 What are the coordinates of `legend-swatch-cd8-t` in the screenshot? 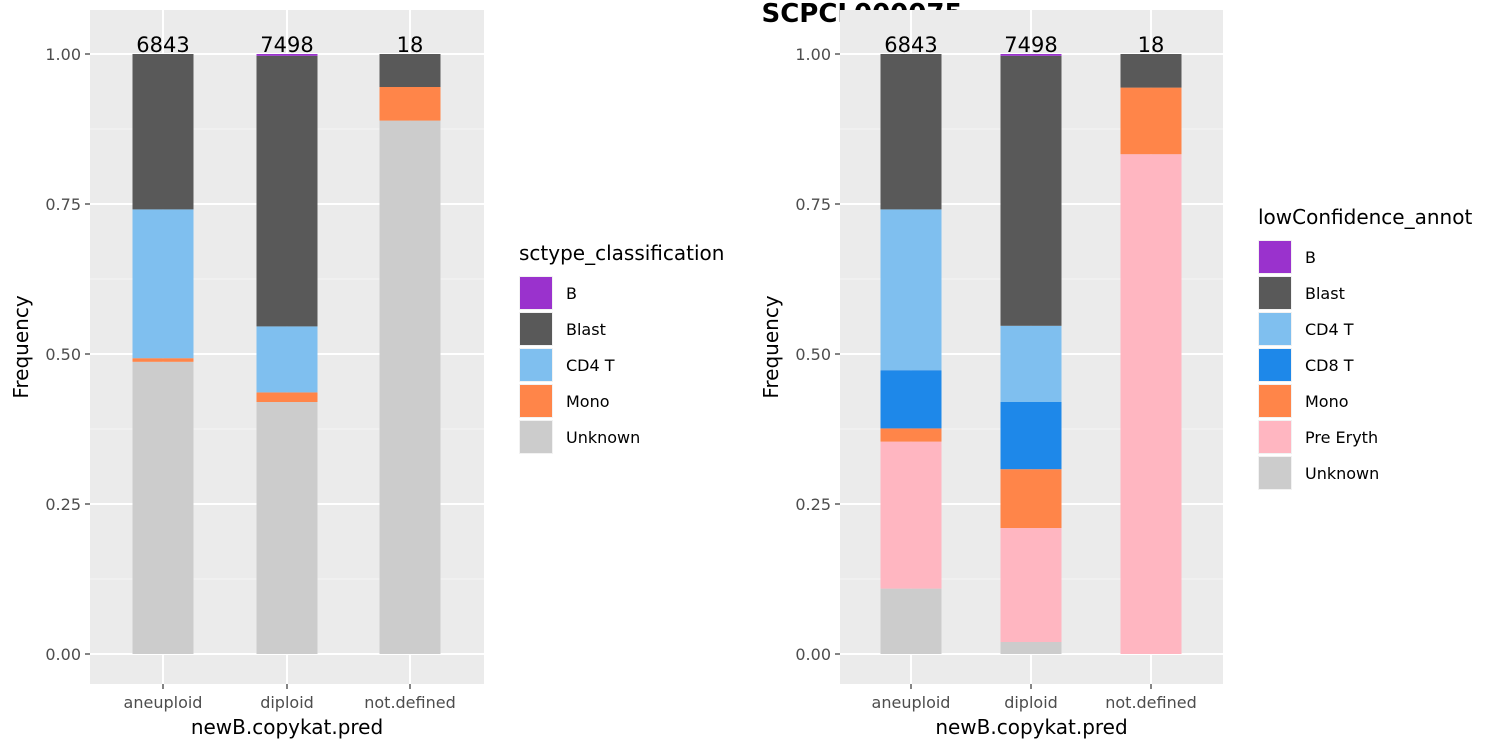 It's located at (1275, 365).